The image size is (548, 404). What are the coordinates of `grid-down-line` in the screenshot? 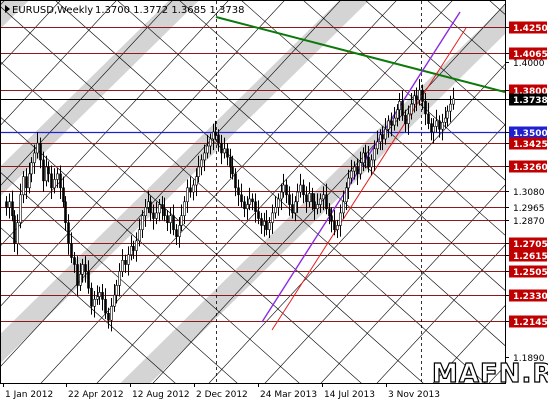 It's located at (466, 35).